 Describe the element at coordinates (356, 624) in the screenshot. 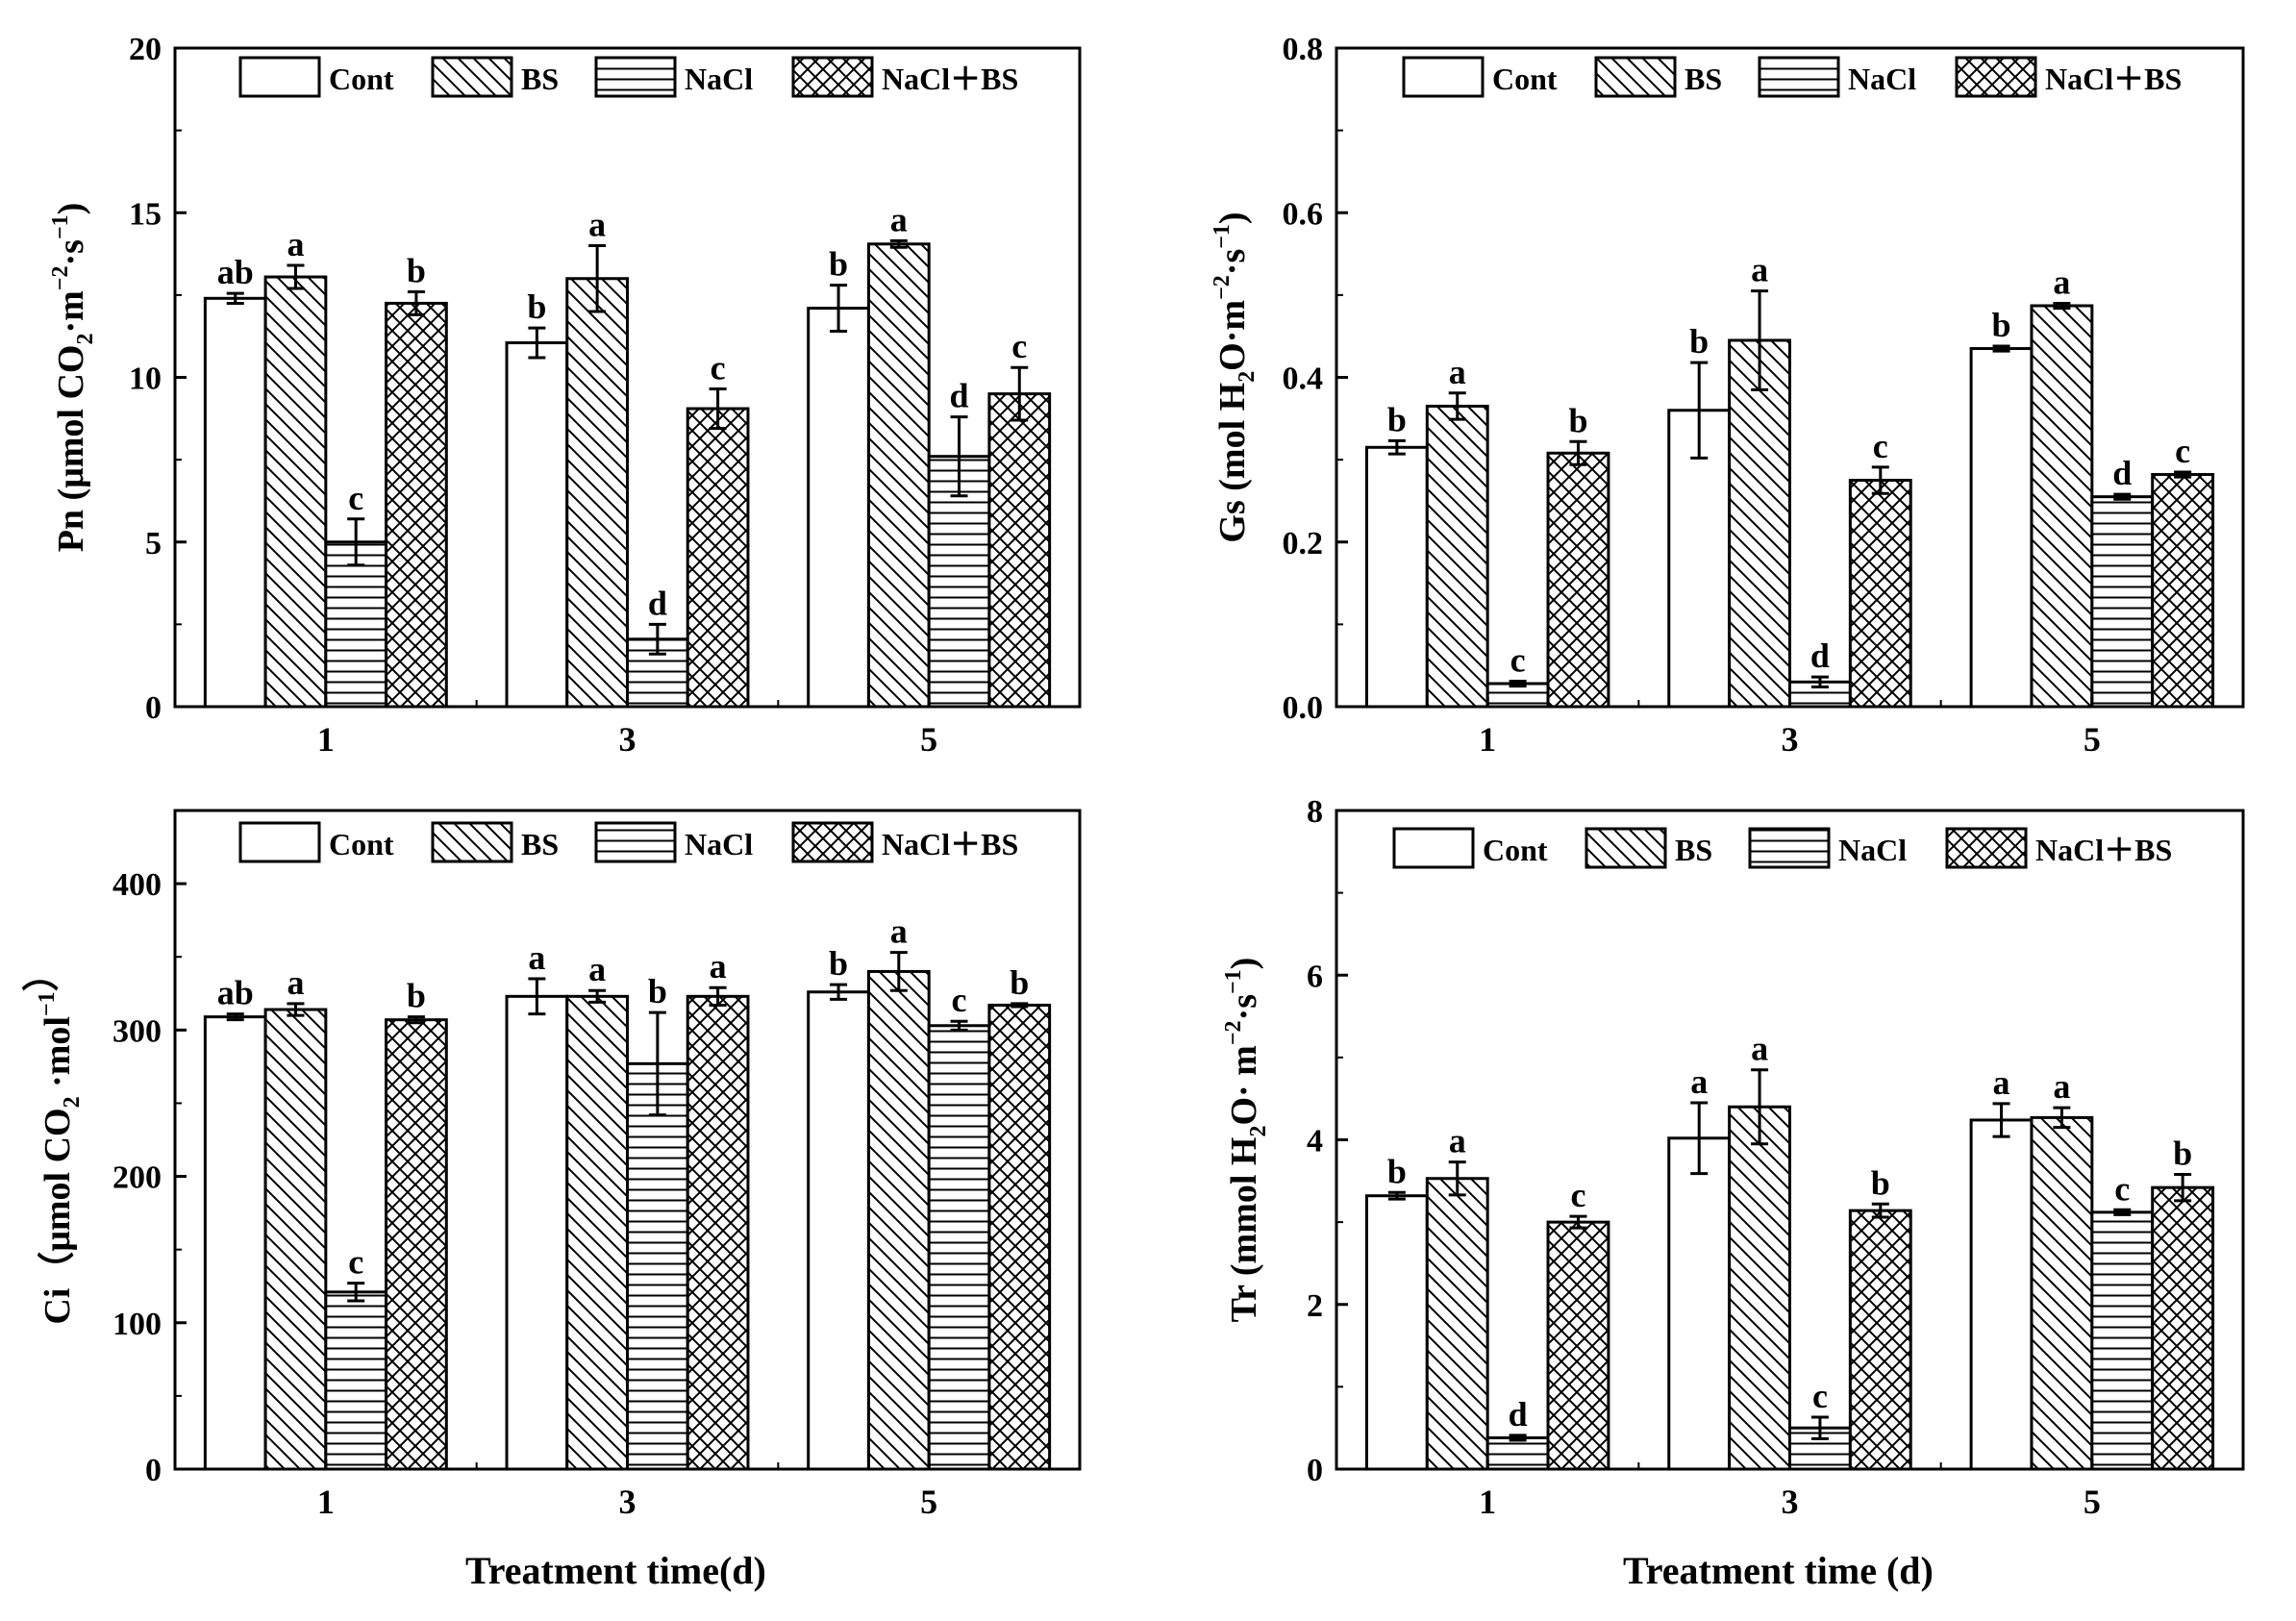

I see `bar-pn-nacl-day1` at that location.